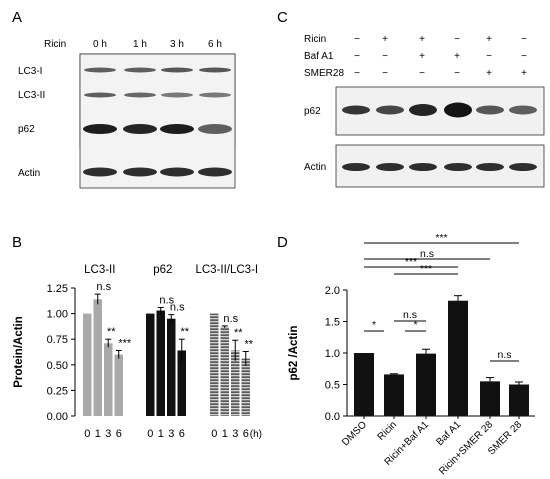 This screenshot has width=550, height=479. I want to click on panel-a-ricin-label: Ricin, so click(55, 44).